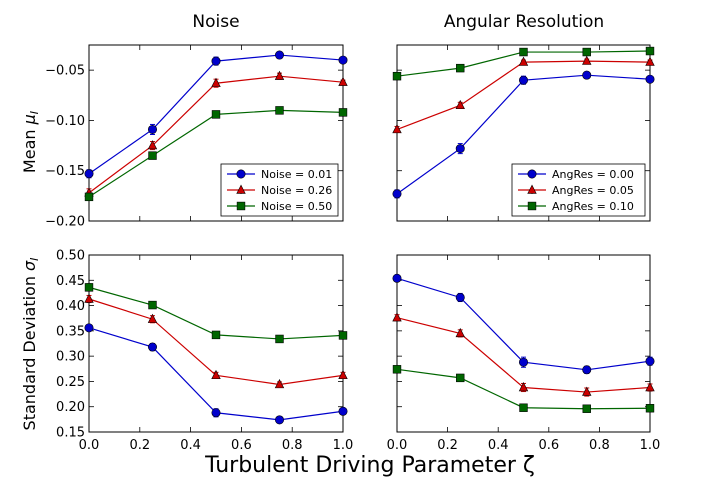  Describe the element at coordinates (70, 407) in the screenshot. I see `y-tick-label: 0.20` at that location.